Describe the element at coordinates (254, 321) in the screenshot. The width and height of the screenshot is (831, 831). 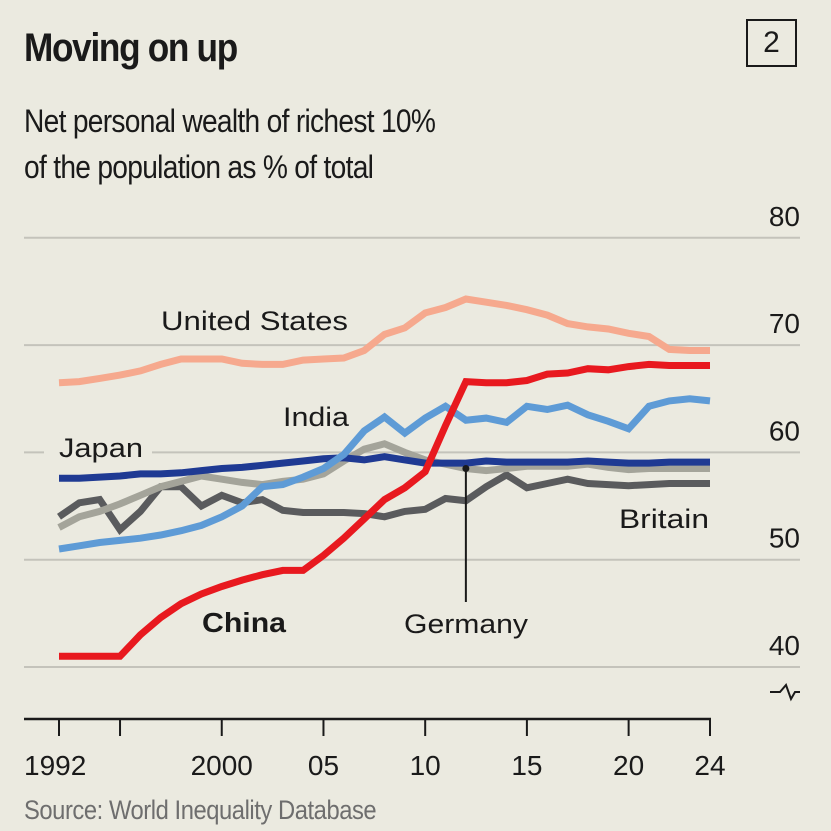
I see `label-united-states: United States` at that location.